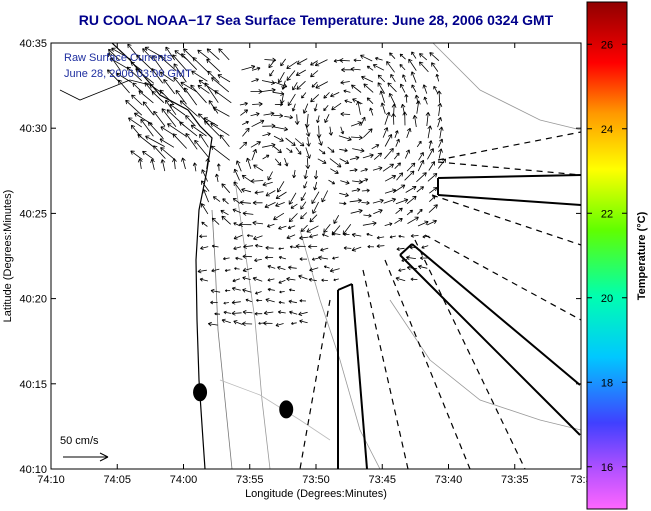 The height and width of the screenshot is (511, 651). Describe the element at coordinates (607, 214) in the screenshot. I see `colorbar-tick-label: 22` at that location.